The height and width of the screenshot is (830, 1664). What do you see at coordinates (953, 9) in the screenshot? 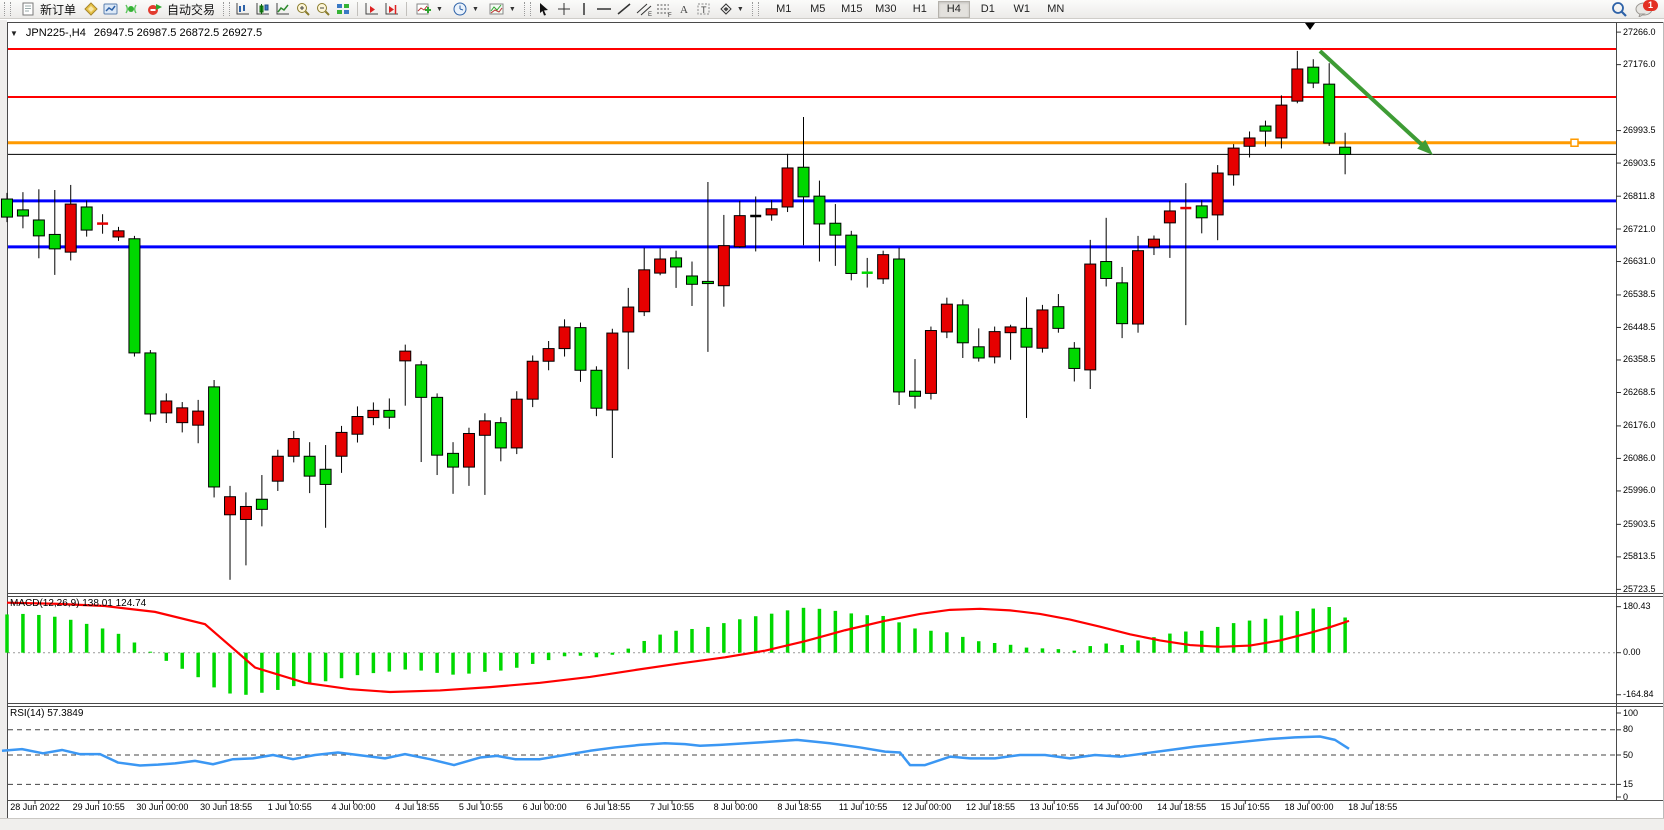
I see `timeframe-H4: H4` at bounding box center [953, 9].